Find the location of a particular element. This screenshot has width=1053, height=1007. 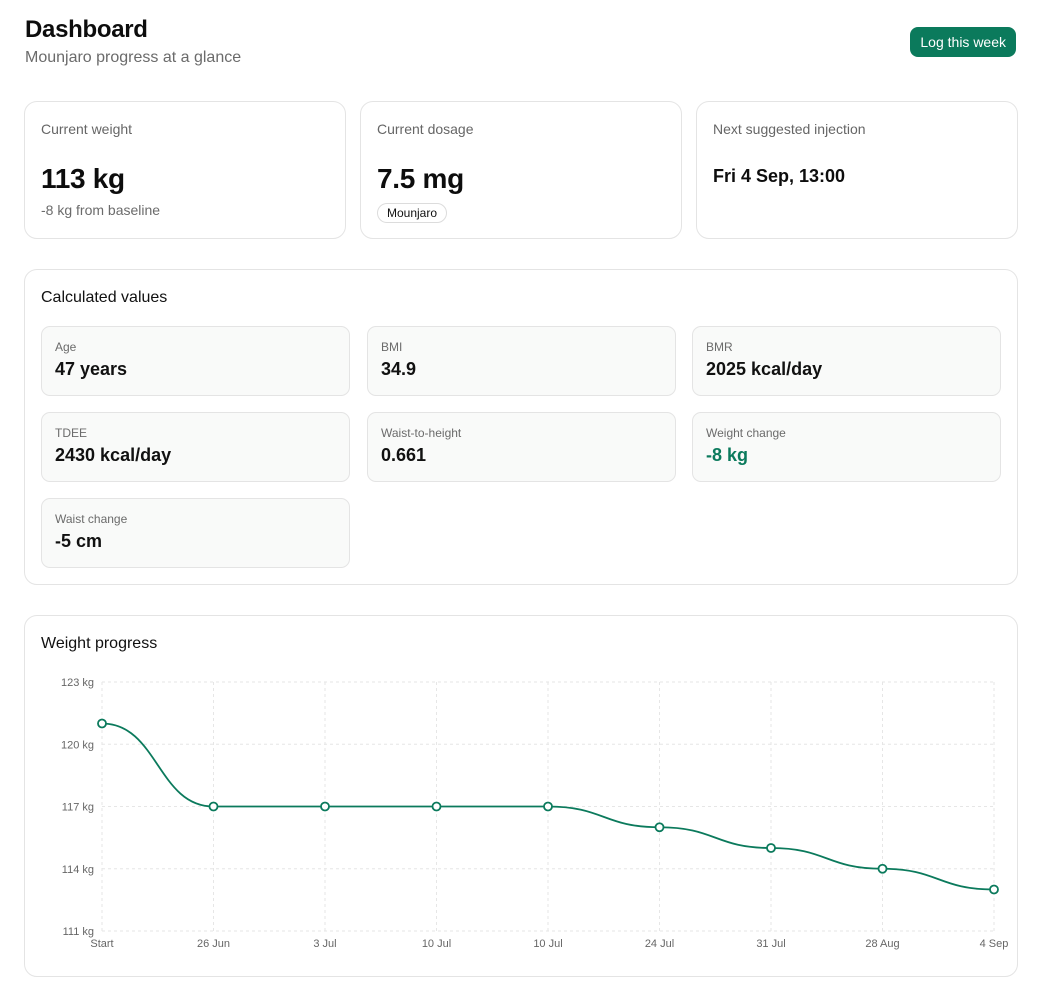

tile-waist-to-height: Waist-to-height 0.661 is located at coordinates (521, 447).